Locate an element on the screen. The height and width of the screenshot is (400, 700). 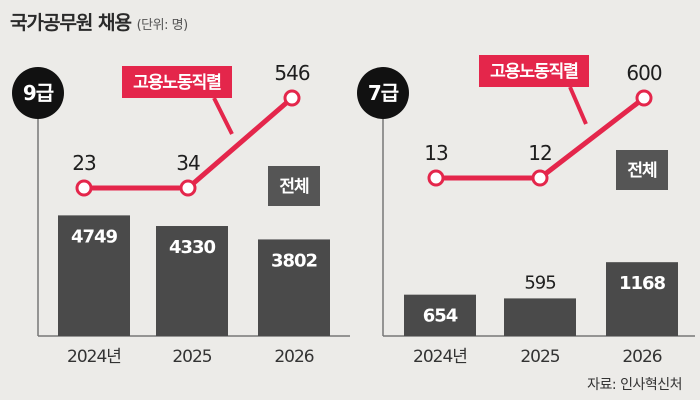
chart-title: 국가공무원 채용 (단위: 명) is located at coordinates (99, 21).